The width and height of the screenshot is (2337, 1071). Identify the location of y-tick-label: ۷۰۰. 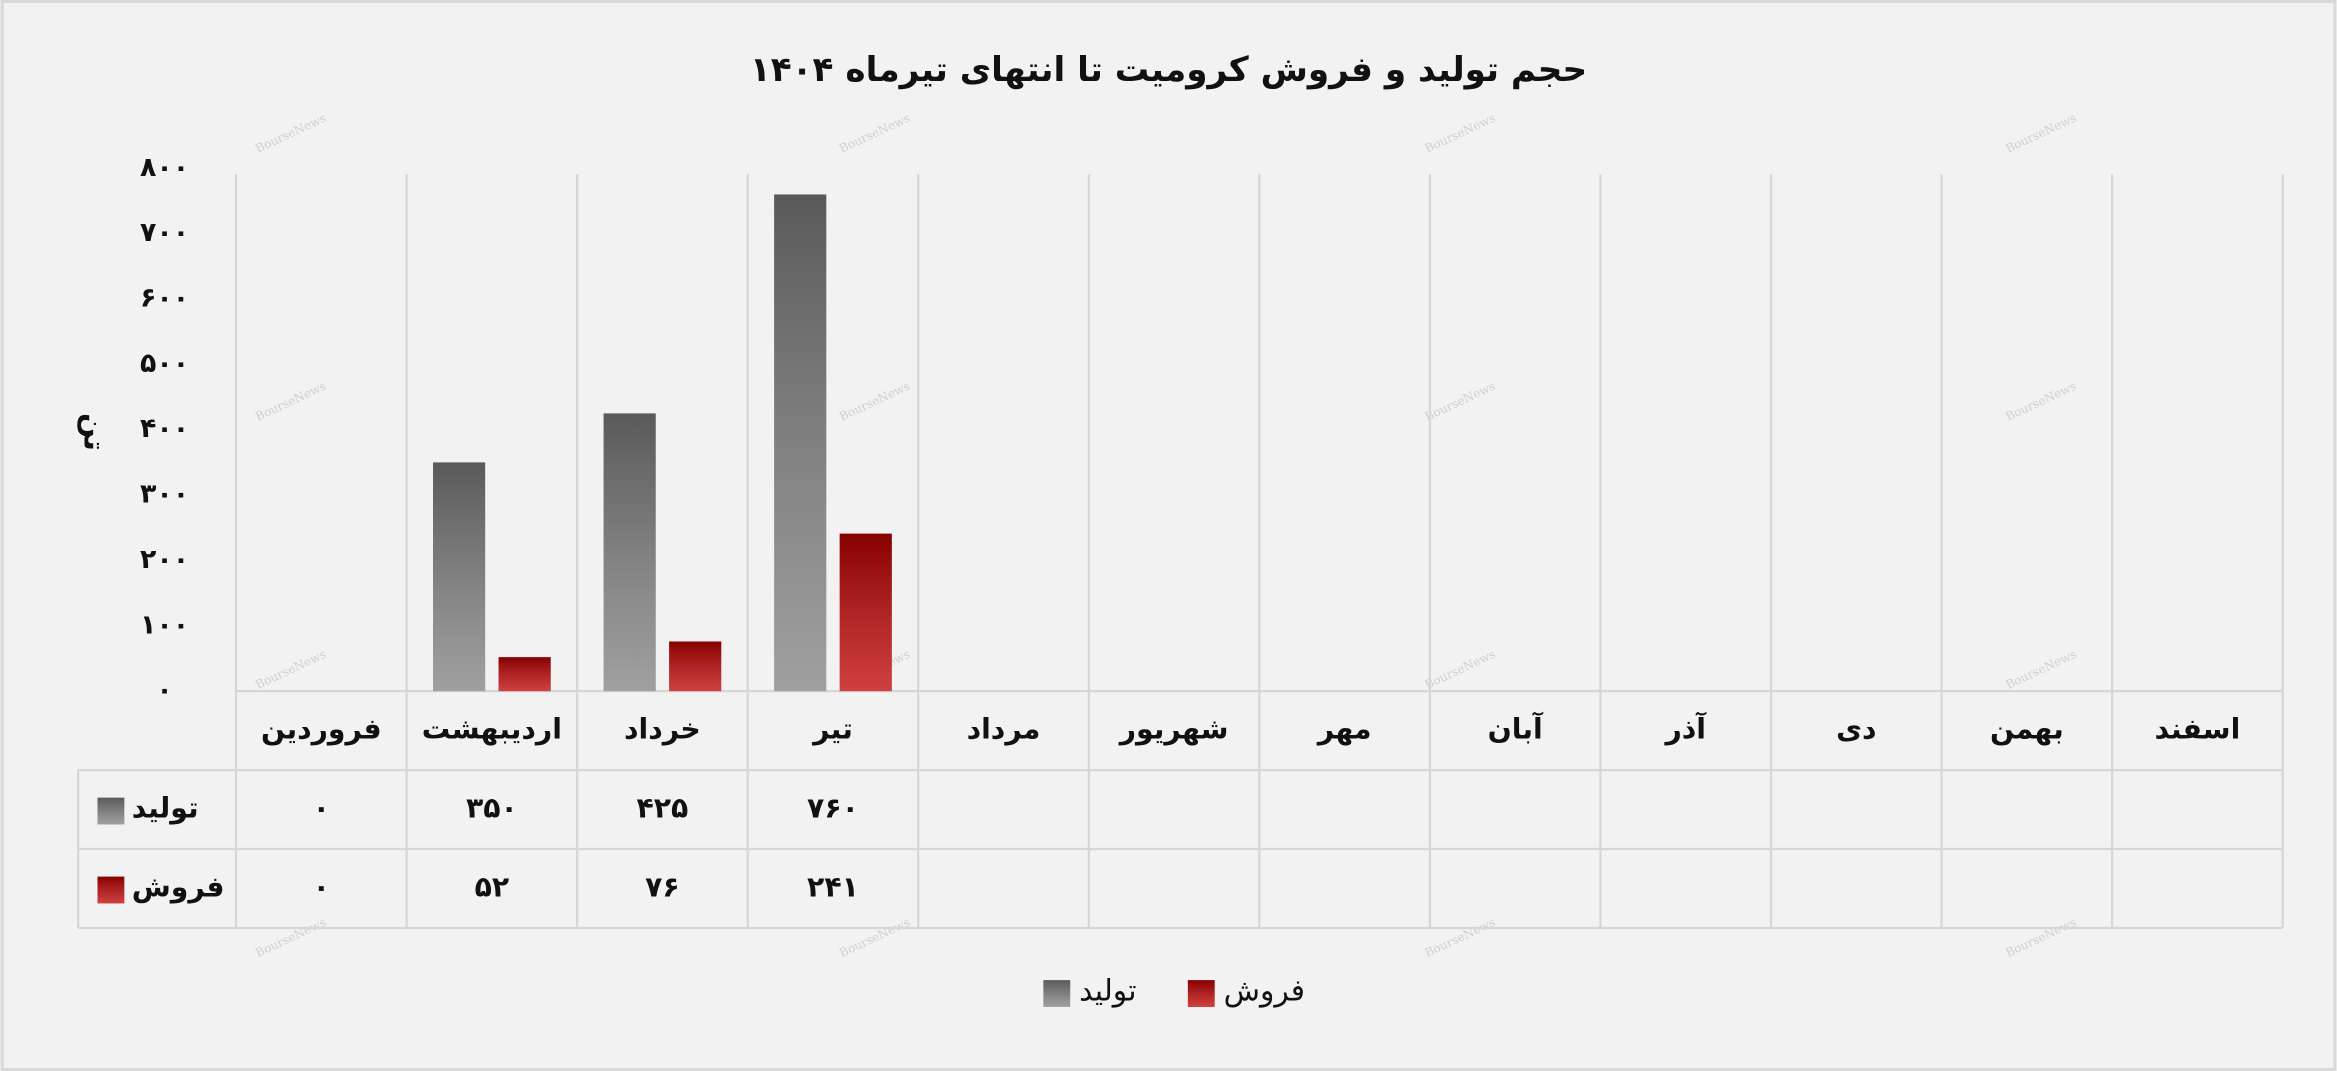
(164, 232).